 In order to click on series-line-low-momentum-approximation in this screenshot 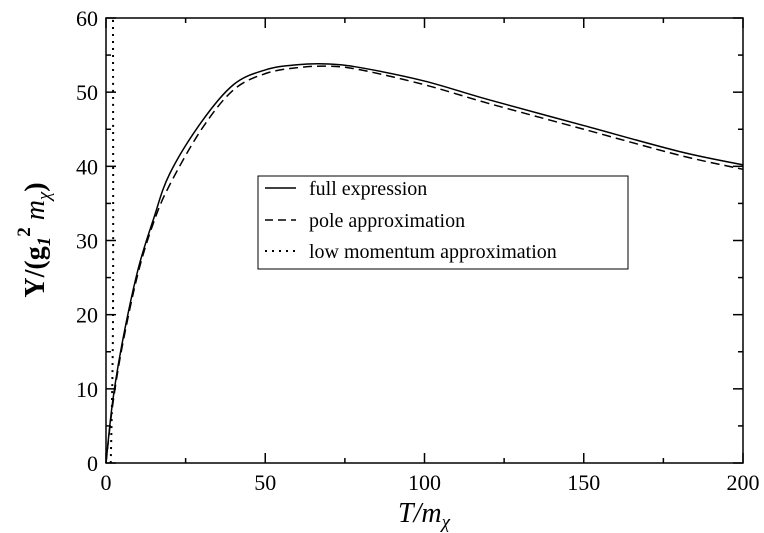, I will do `click(112, 240)`.